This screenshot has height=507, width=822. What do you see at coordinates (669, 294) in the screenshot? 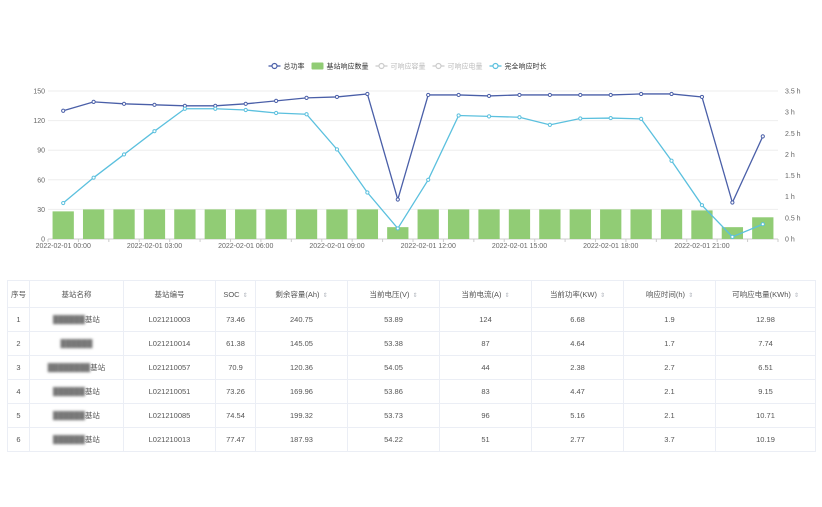
I see `column-header: 响应时间(h) ⇕` at bounding box center [669, 294].